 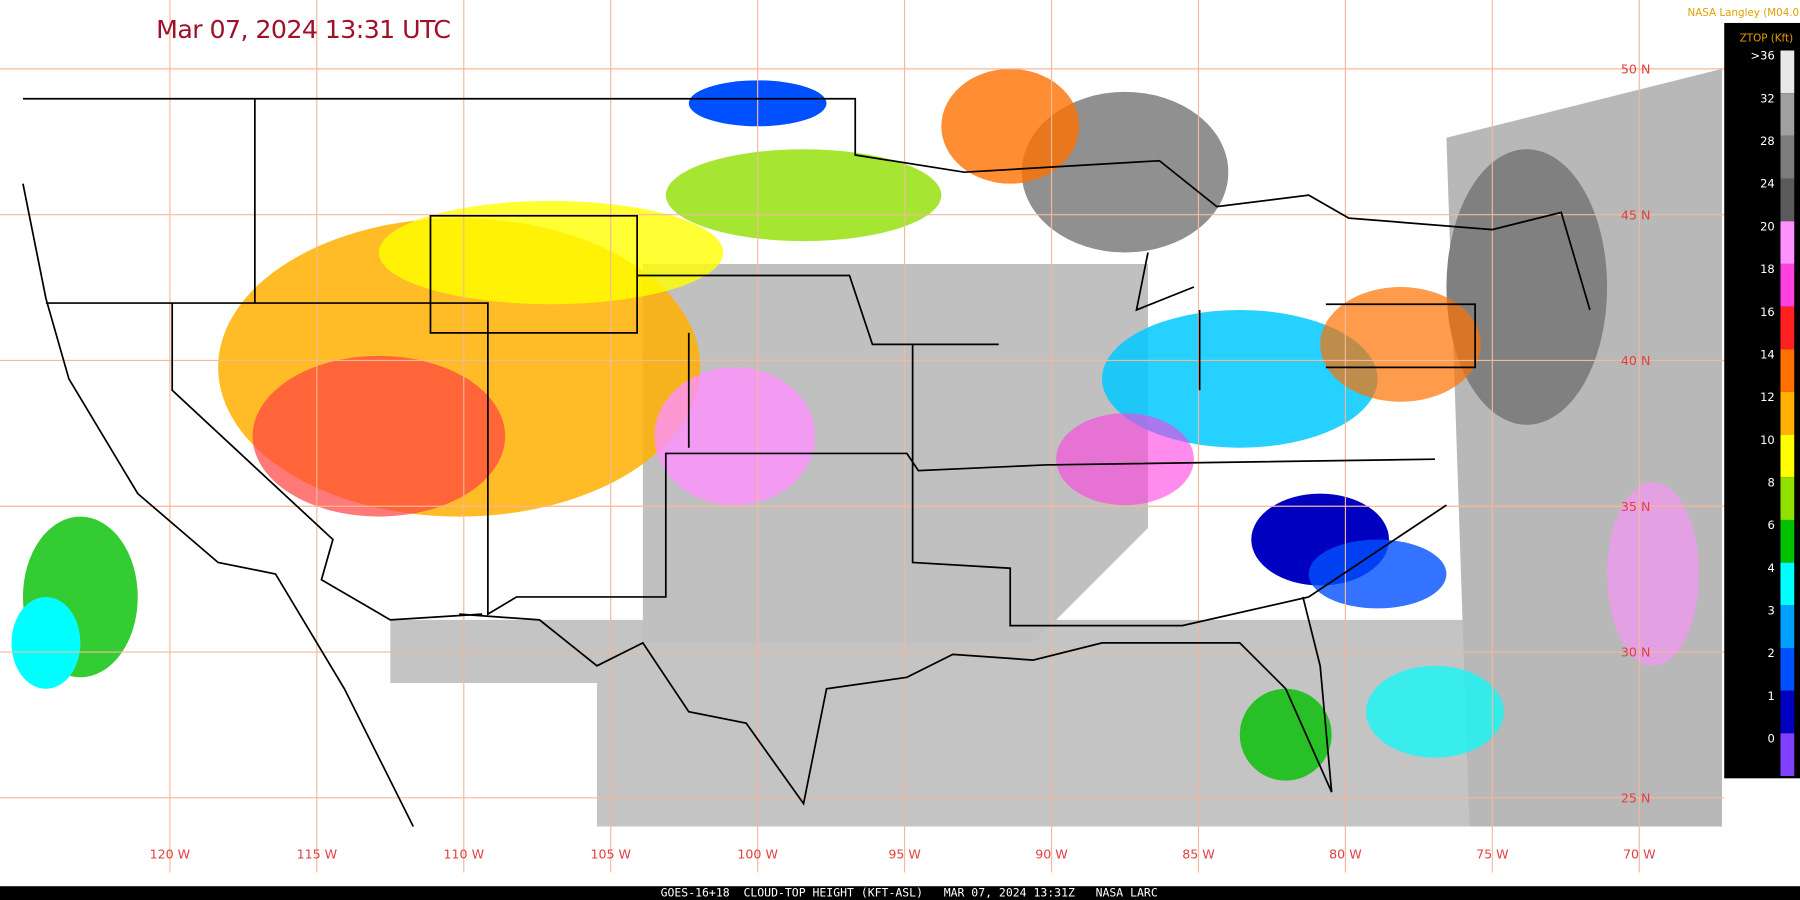 I want to click on latitude-label: 35 N, so click(x=1636, y=506).